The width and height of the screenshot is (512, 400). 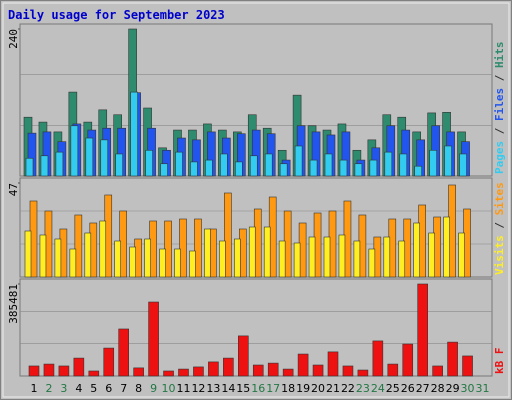 What do you see at coordinates (318, 388) in the screenshot?
I see `x-tick-label: 20` at bounding box center [318, 388].